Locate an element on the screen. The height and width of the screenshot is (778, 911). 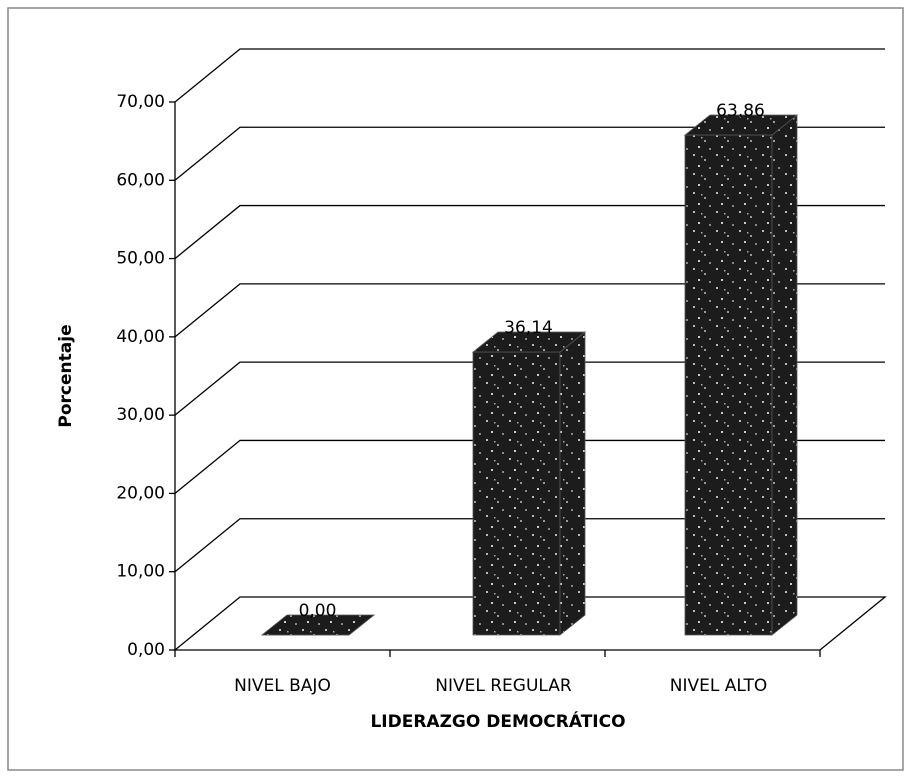
data-label: 0,00 is located at coordinates (318, 611).